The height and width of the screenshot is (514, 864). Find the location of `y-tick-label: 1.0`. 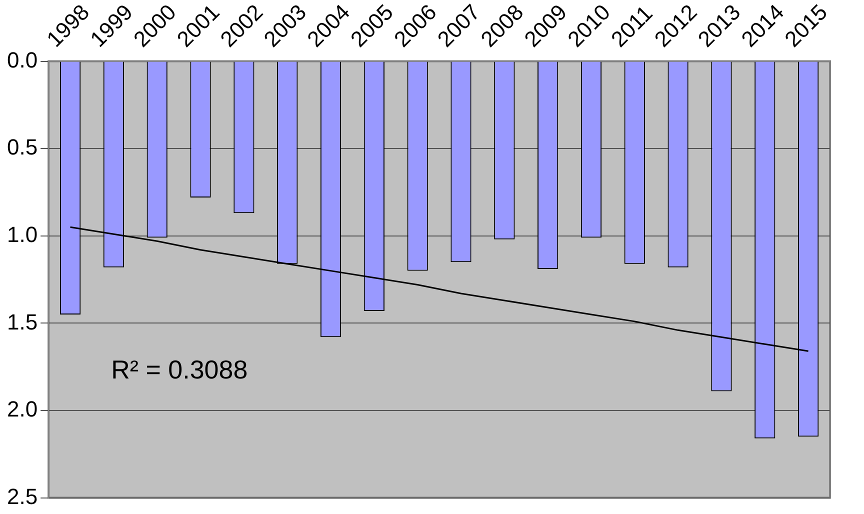

y-tick-label: 1.0 is located at coordinates (22, 234).